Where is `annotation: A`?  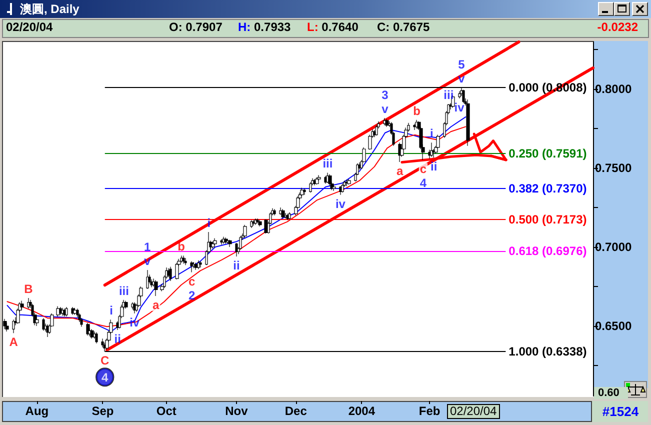 annotation: A is located at coordinates (13, 342).